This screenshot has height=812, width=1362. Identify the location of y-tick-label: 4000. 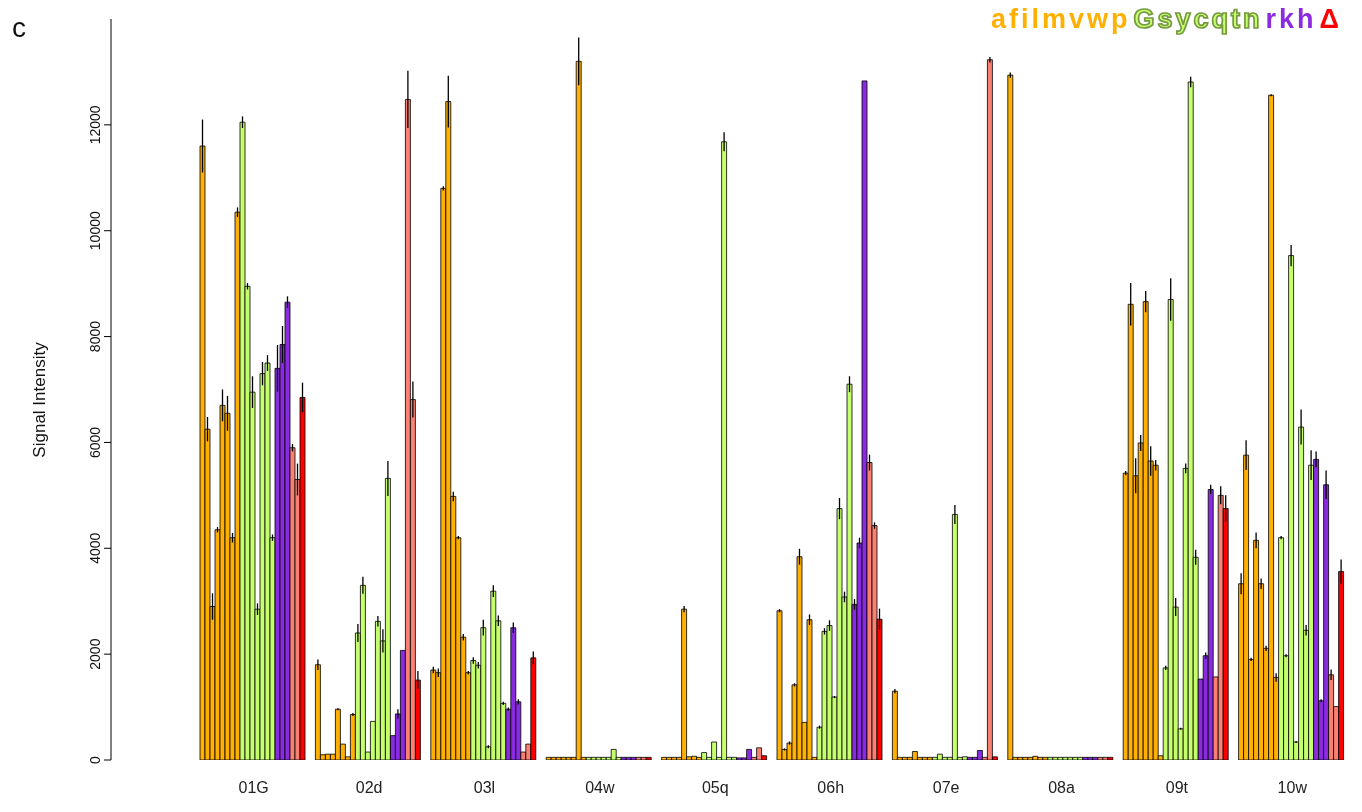
(95, 548).